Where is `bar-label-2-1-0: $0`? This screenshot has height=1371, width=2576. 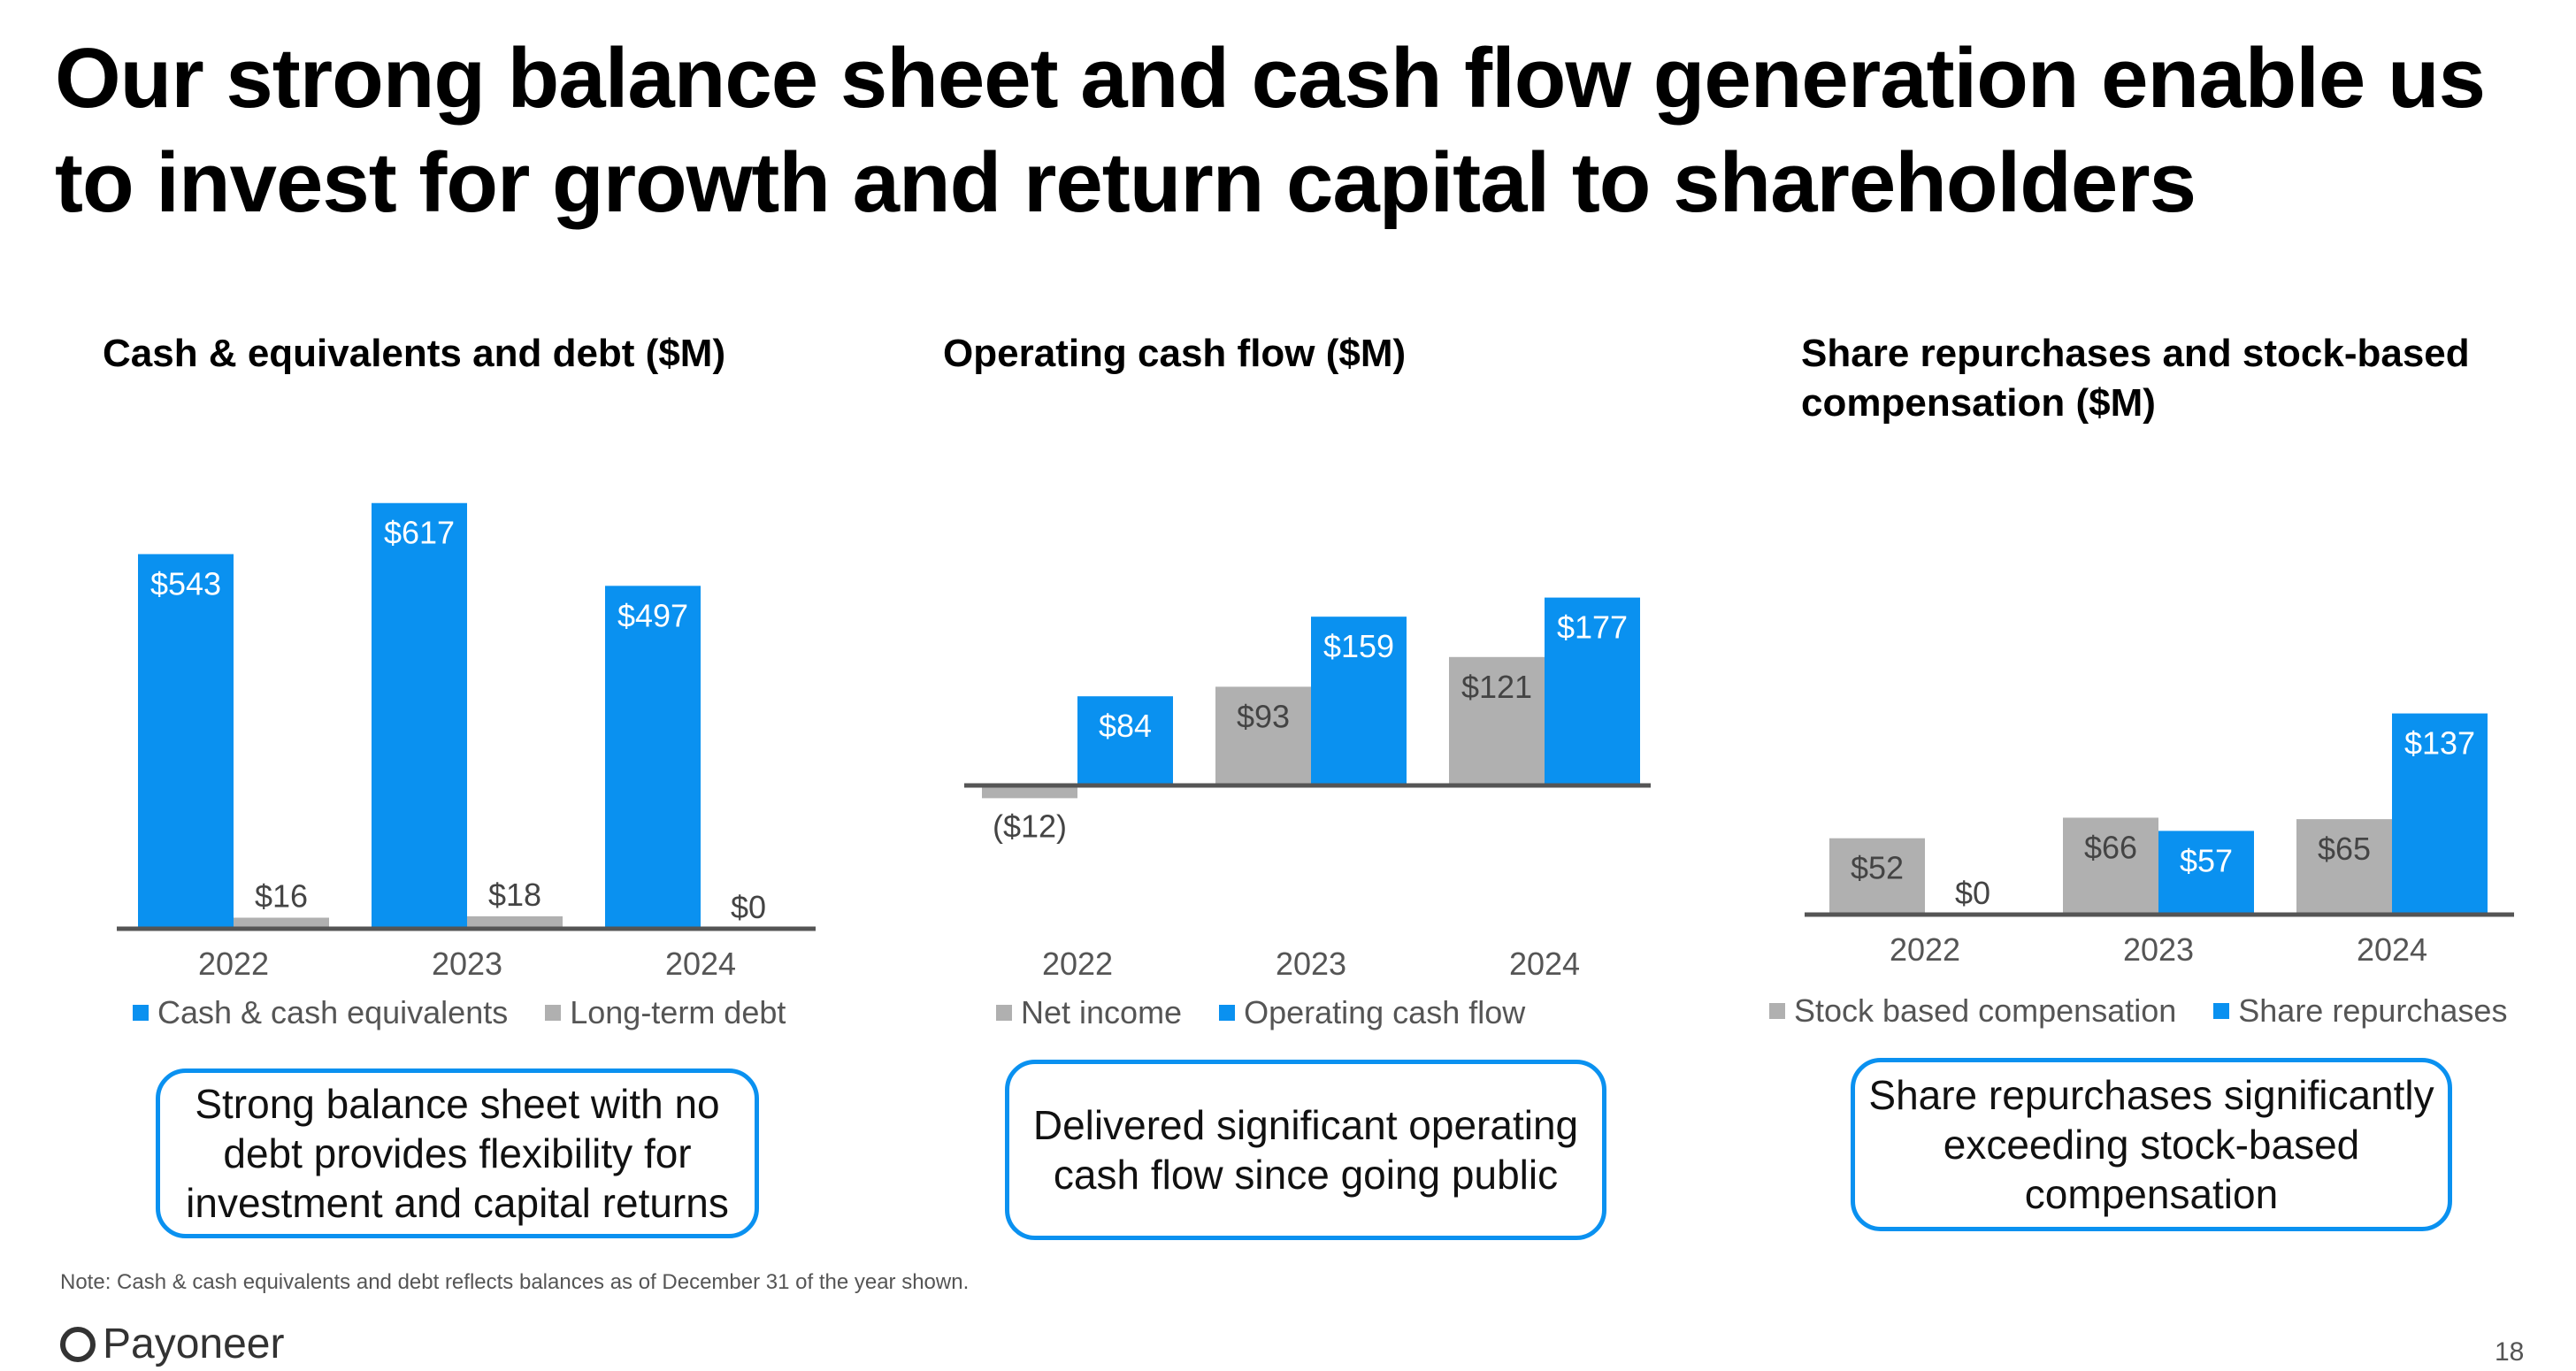 bar-label-2-1-0: $0 is located at coordinates (1972, 893).